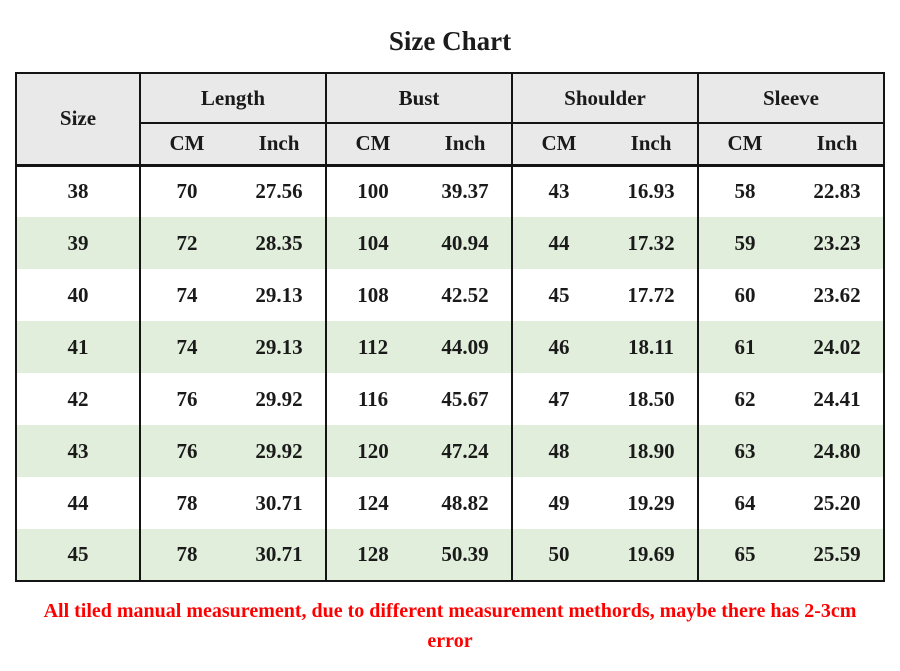 This screenshot has height=671, width=900. Describe the element at coordinates (558, 243) in the screenshot. I see `measurement-cell: 44` at that location.